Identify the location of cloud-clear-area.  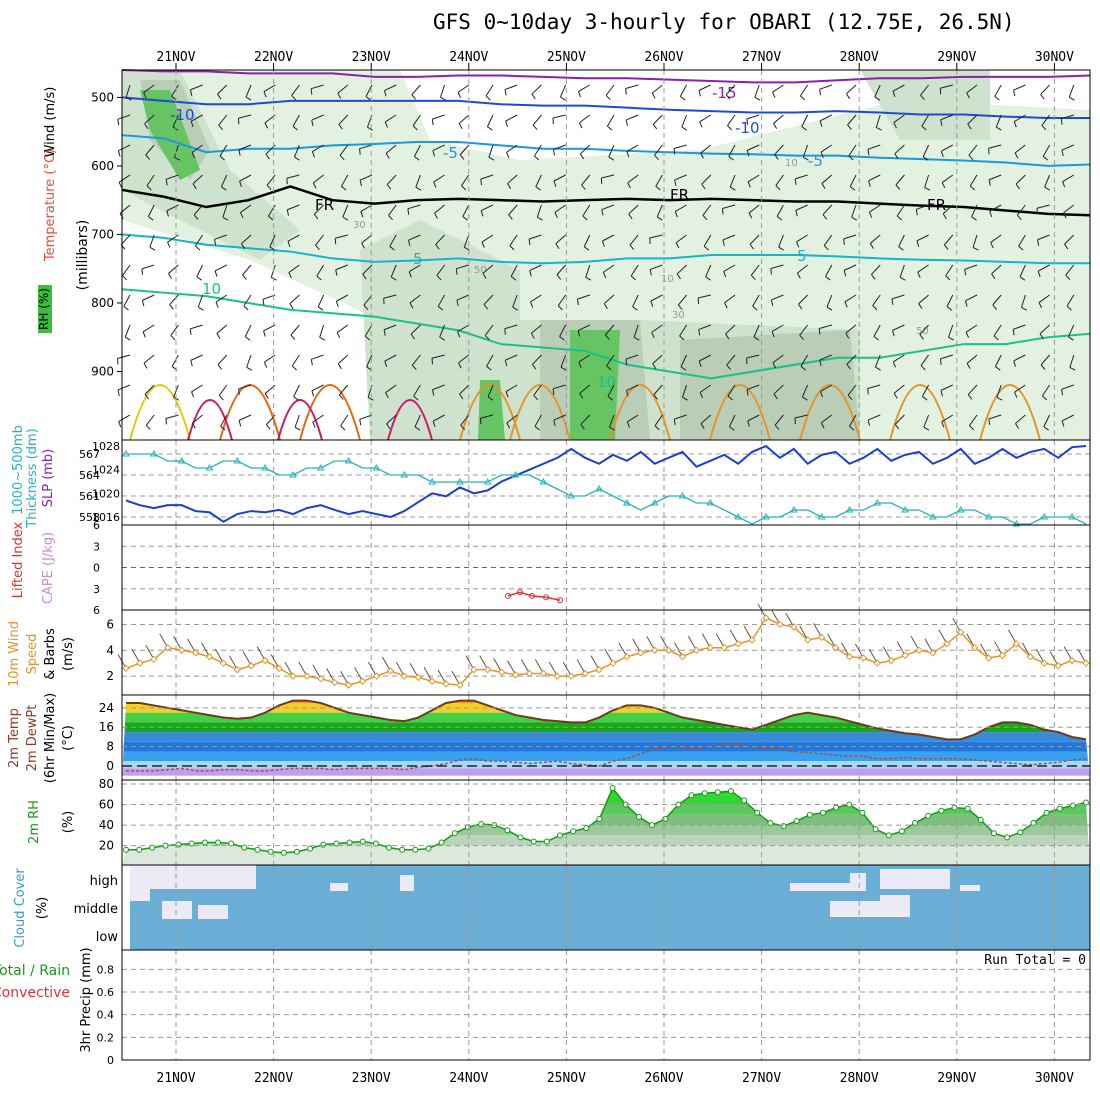
(213, 912).